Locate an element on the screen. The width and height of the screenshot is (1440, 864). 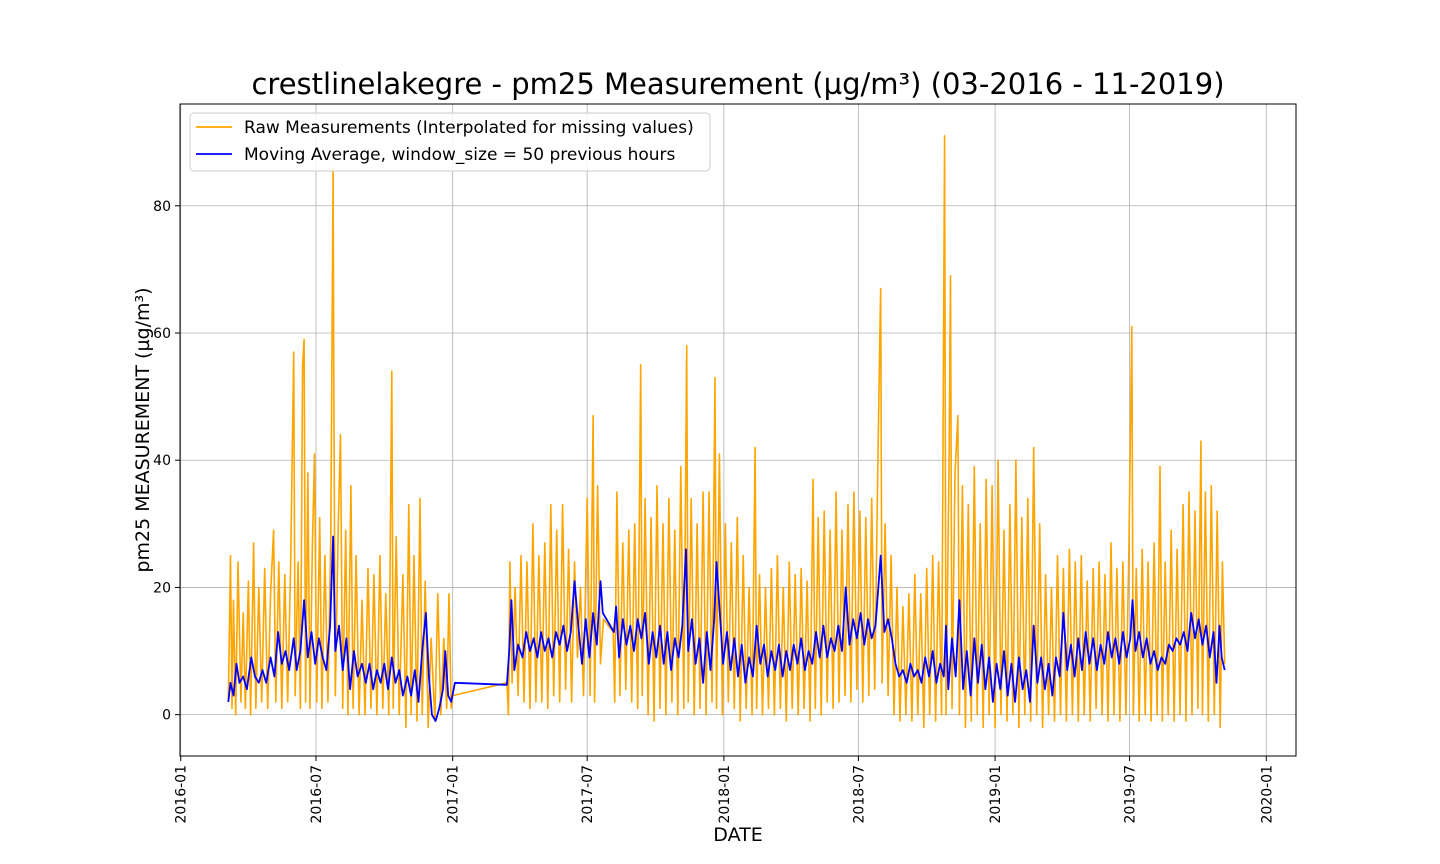
x-axis-label: DATE is located at coordinates (737, 835).